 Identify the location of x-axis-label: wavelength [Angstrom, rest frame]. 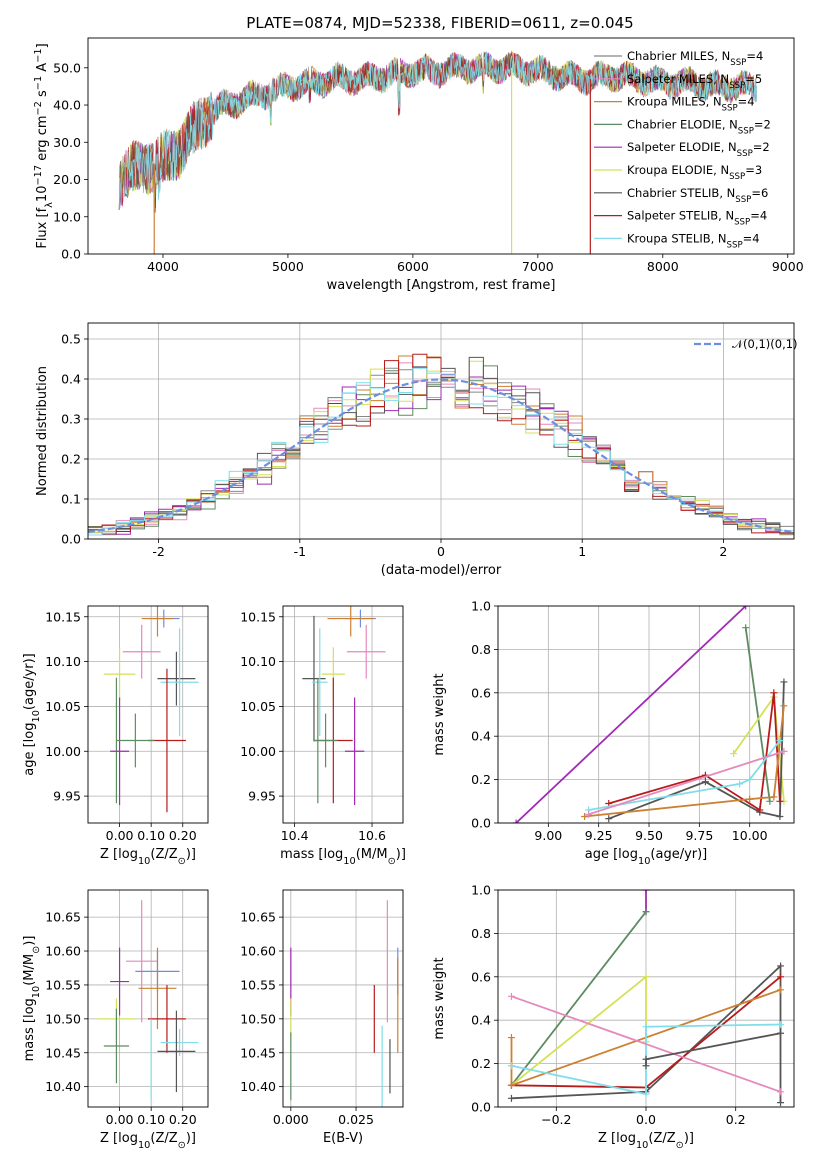
(441, 285).